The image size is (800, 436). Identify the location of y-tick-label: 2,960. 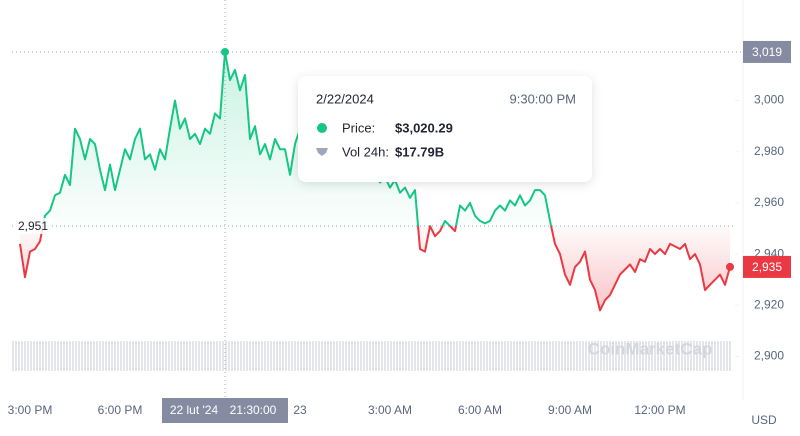
(769, 202).